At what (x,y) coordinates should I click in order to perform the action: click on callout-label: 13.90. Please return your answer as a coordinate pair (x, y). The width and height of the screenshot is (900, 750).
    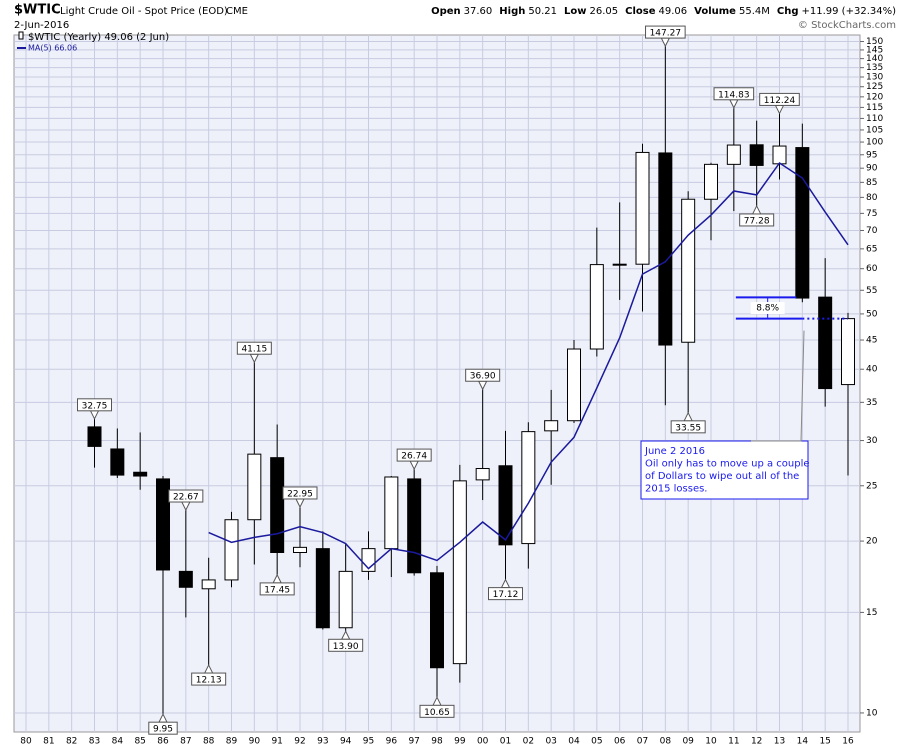
    Looking at the image, I should click on (346, 647).